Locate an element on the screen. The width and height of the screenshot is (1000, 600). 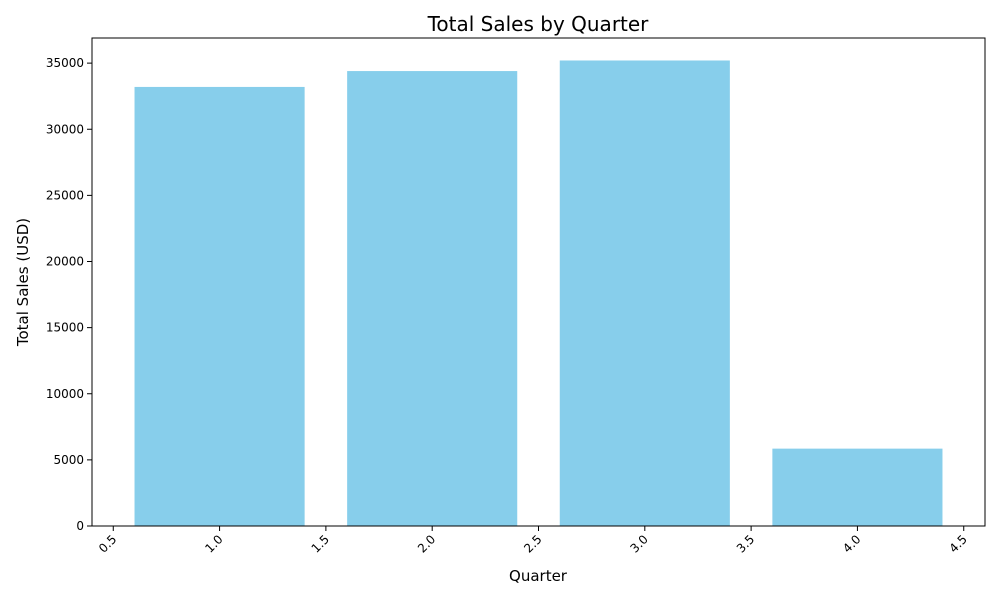
y-tick-label: 5000 is located at coordinates (68, 460).